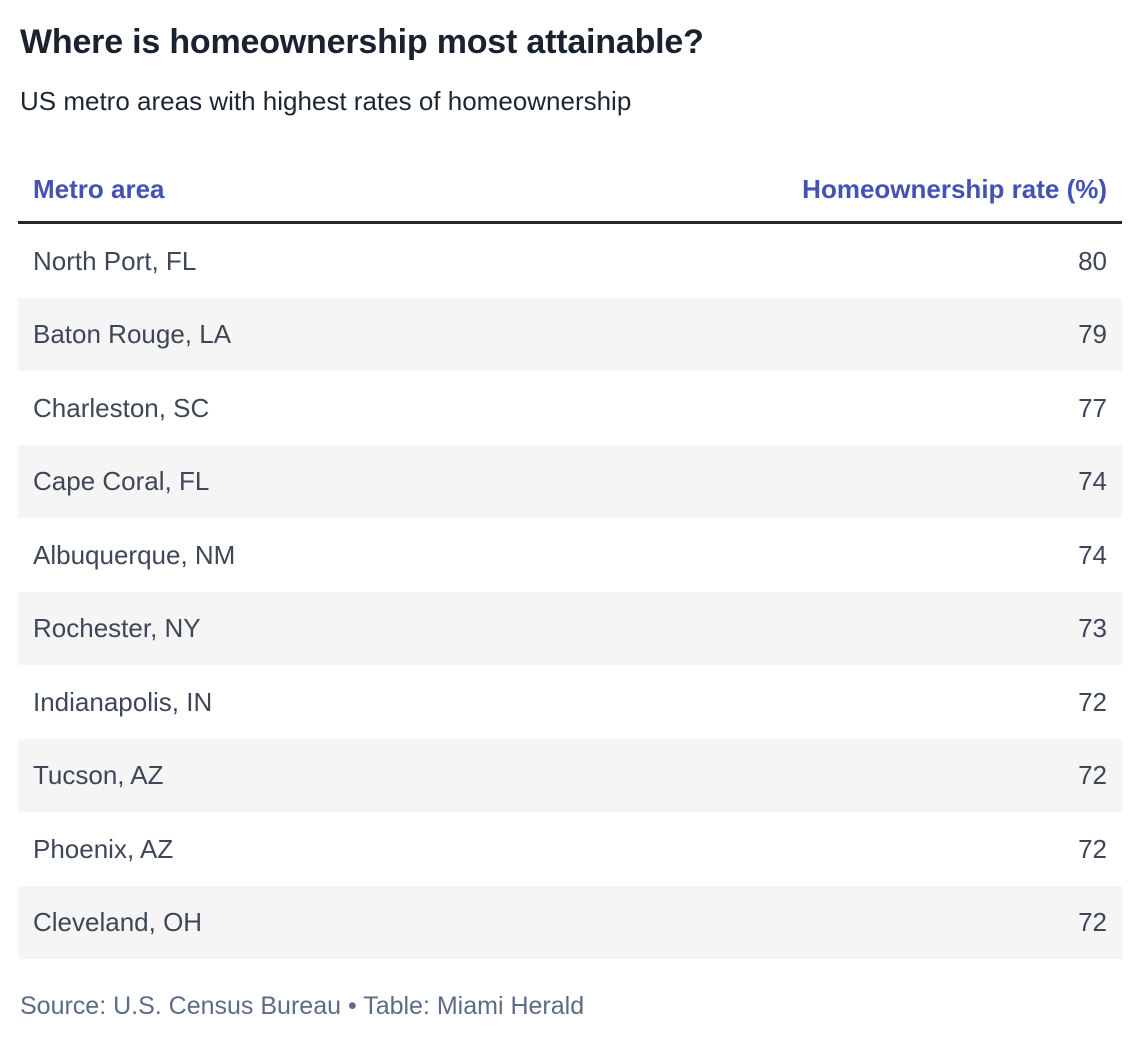 The height and width of the screenshot is (1040, 1140). Describe the element at coordinates (570, 849) in the screenshot. I see `table-row: Phoenix, AZ 72` at that location.